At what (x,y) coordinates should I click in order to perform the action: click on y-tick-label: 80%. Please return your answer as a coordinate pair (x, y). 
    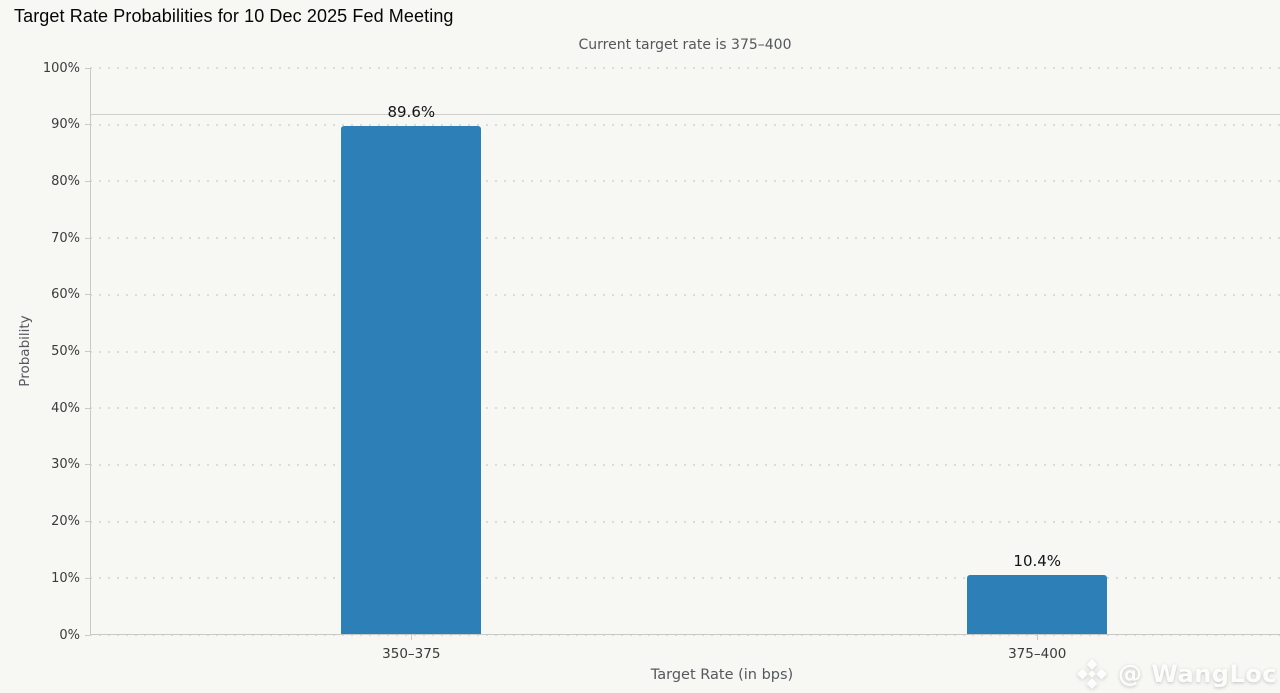
    Looking at the image, I should click on (65, 181).